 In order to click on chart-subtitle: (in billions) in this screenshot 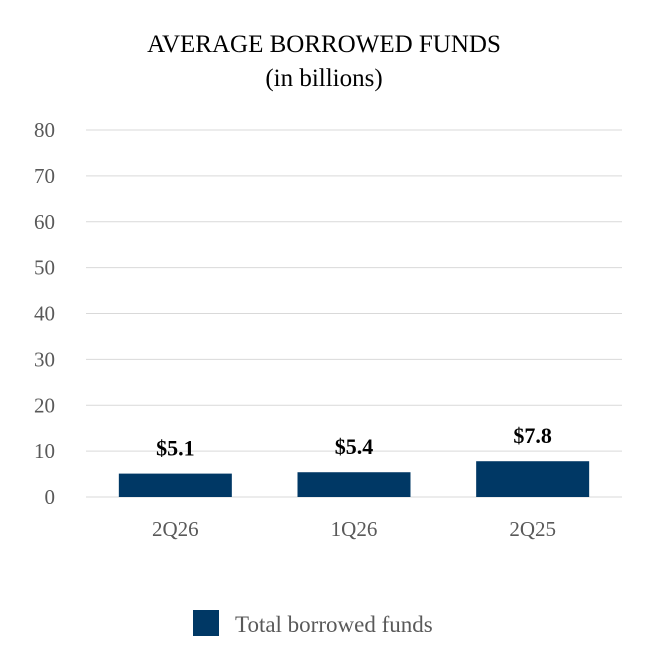, I will do `click(323, 78)`.